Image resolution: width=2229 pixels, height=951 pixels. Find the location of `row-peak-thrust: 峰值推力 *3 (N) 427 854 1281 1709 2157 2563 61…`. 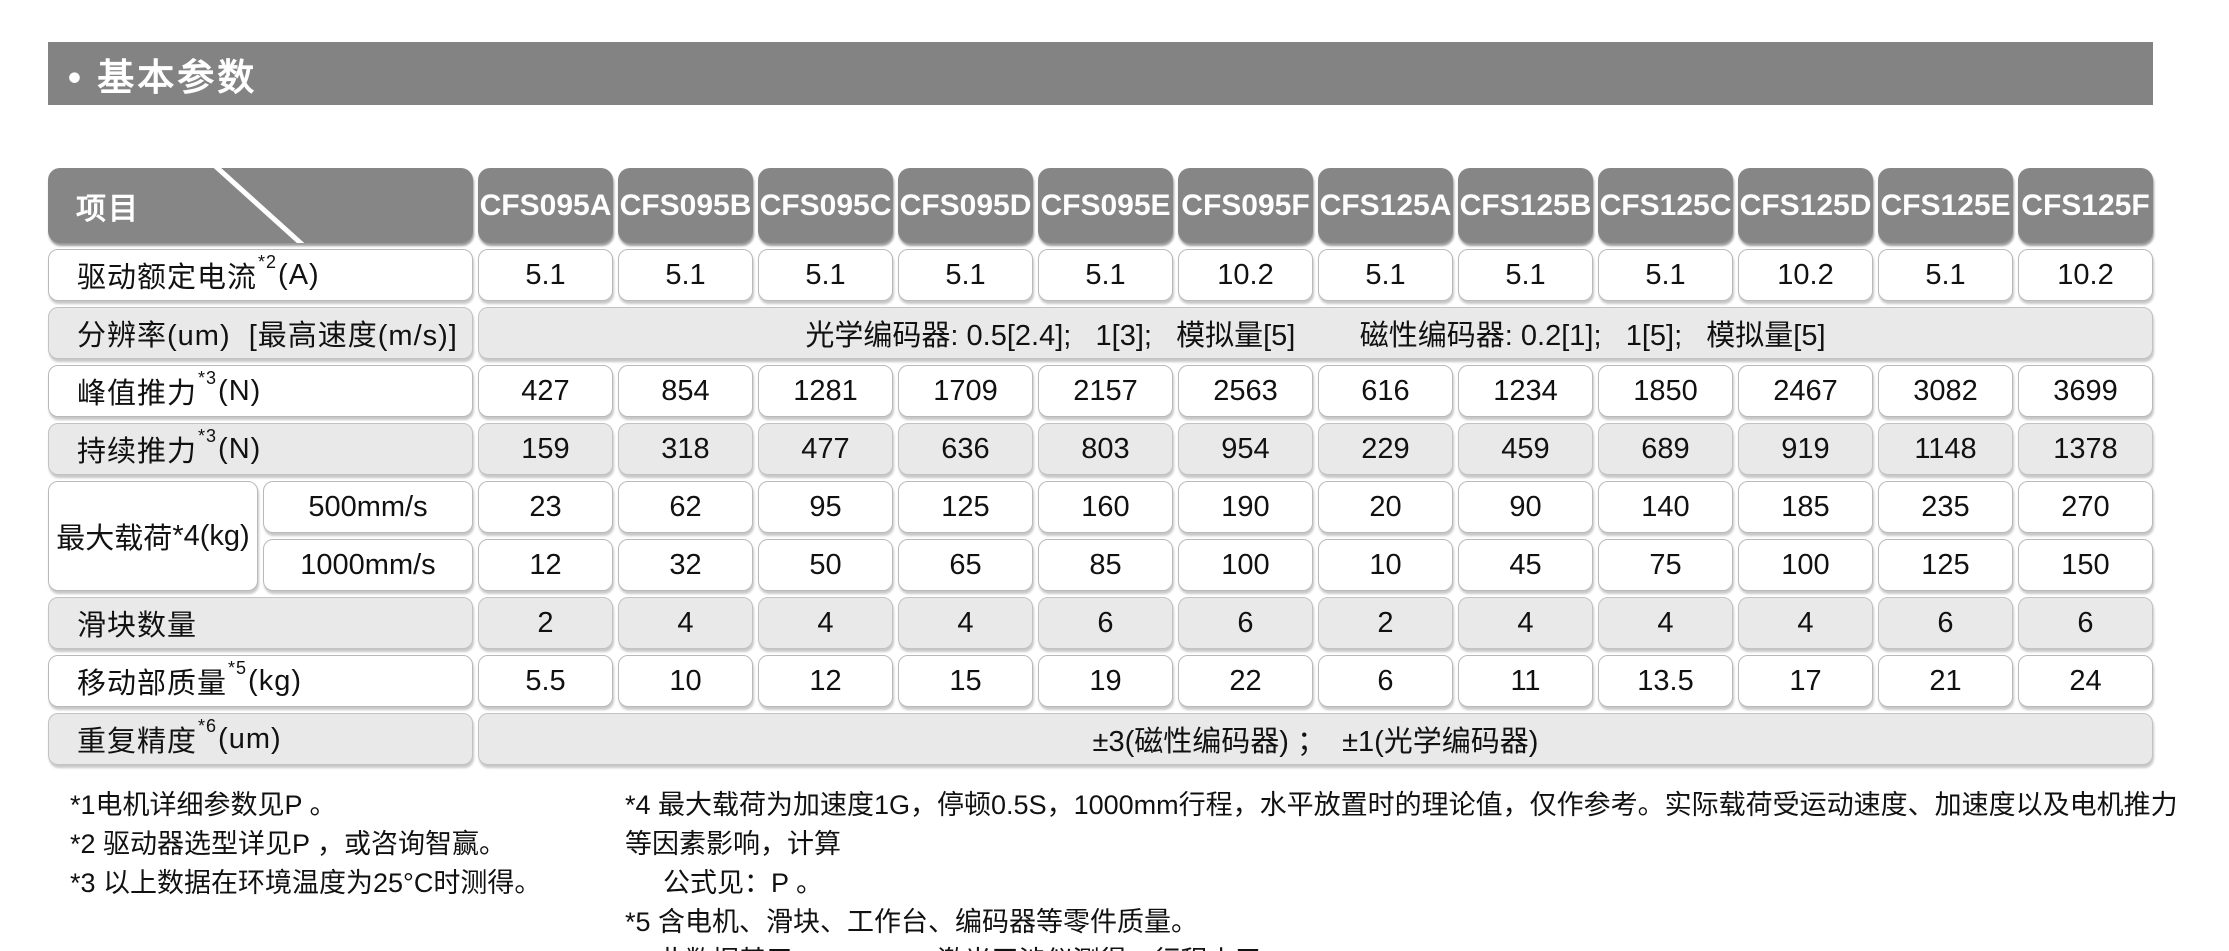

row-peak-thrust: 峰值推力 *3 (N) 427 854 1281 1709 2157 2563 61… is located at coordinates (1100, 391).